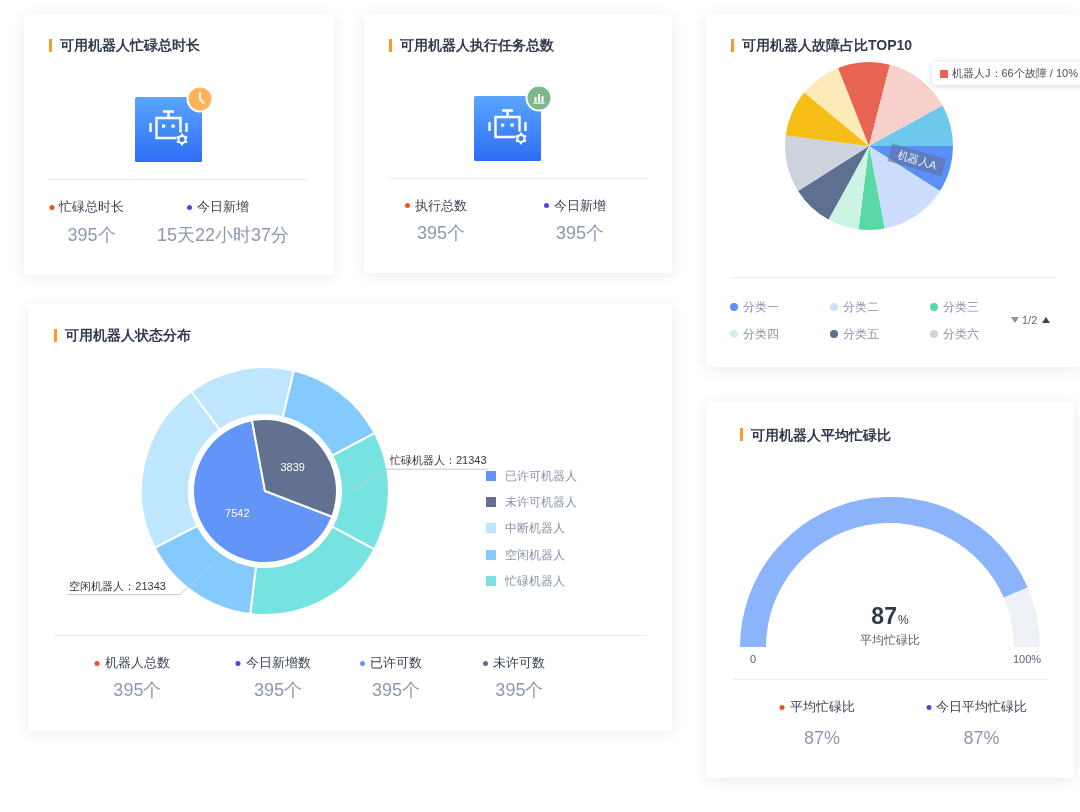 The height and width of the screenshot is (812, 1080). Describe the element at coordinates (237, 513) in the screenshot. I see `data-label: 7542` at that location.